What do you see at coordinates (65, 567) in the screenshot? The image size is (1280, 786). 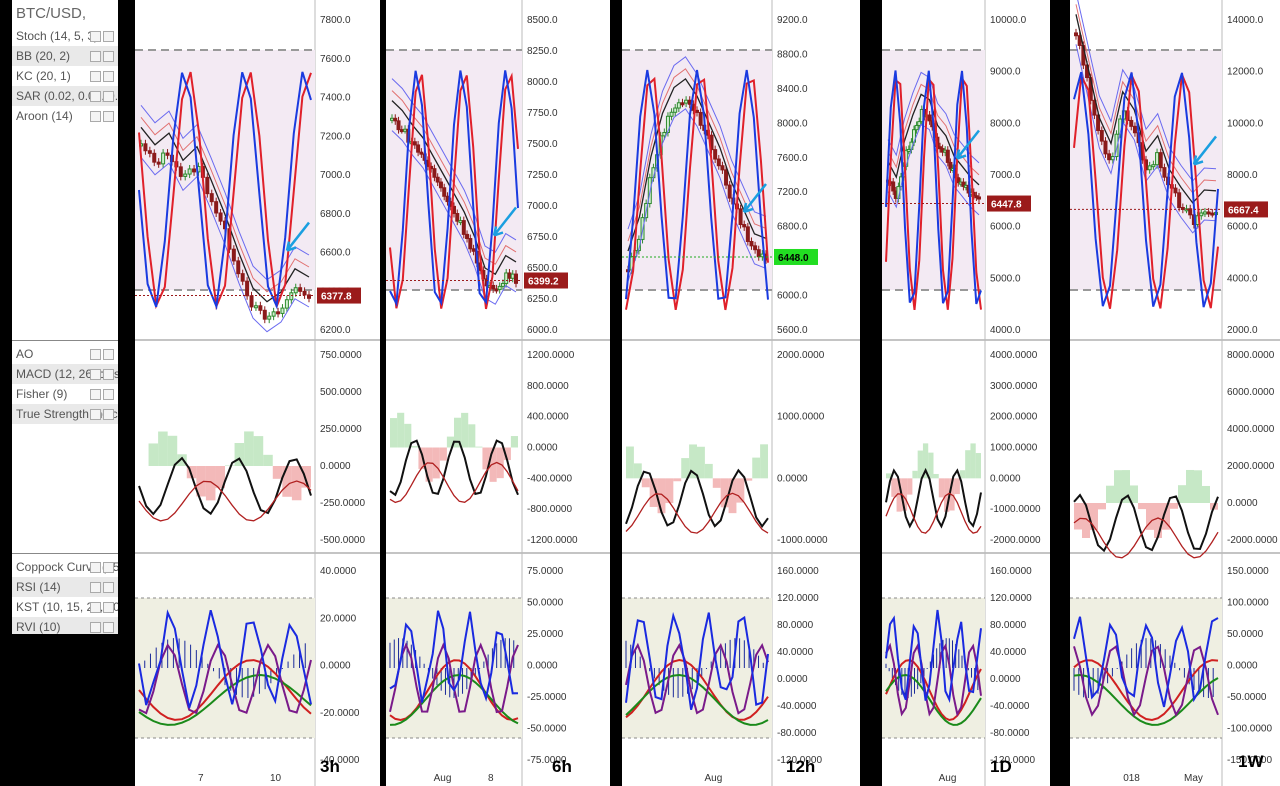 I see `indicator-item: Coppock Curve (15` at bounding box center [65, 567].